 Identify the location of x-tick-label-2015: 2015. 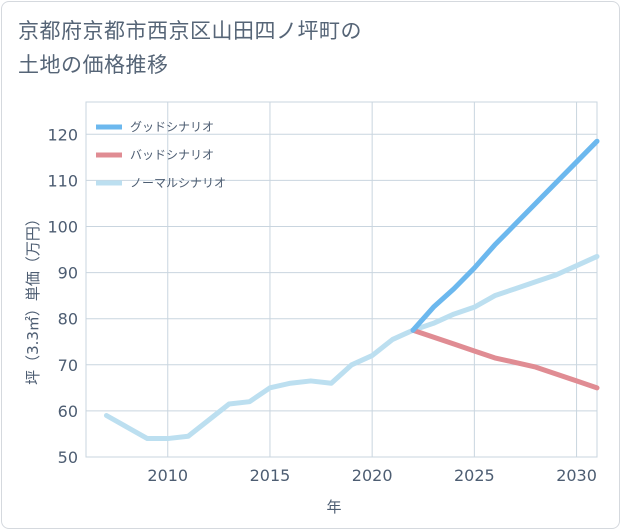
(270, 475).